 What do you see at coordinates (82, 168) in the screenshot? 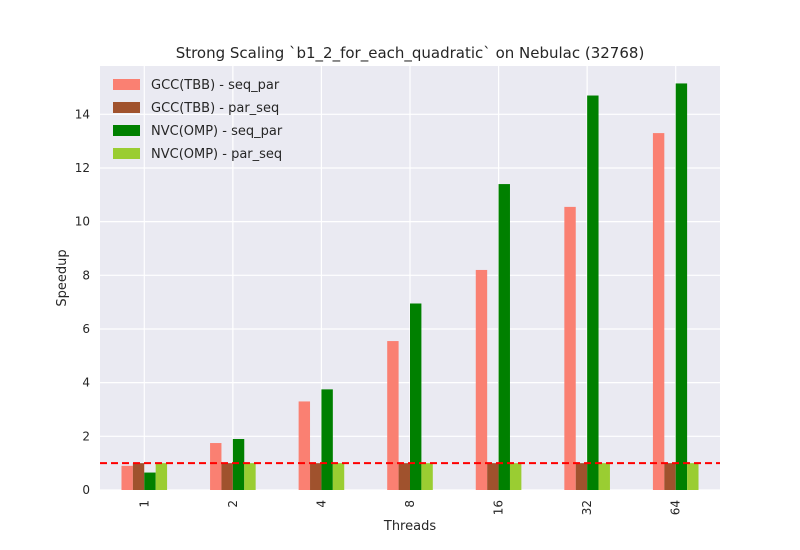
I see `y-tick-label: 12` at bounding box center [82, 168].